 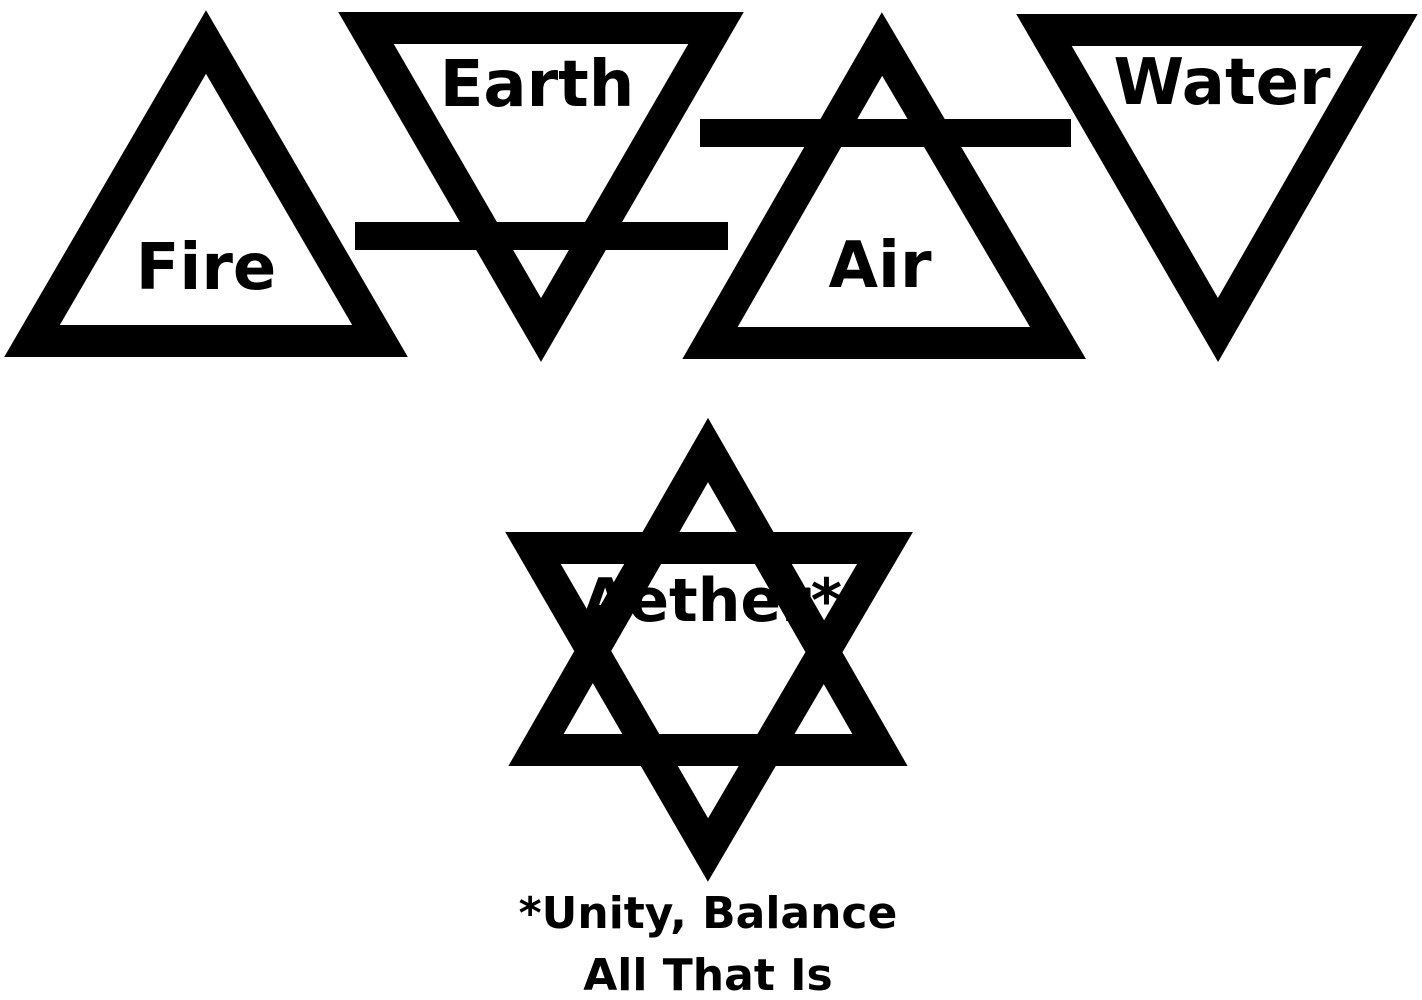 I want to click on earth-label: Earth, so click(x=537, y=85).